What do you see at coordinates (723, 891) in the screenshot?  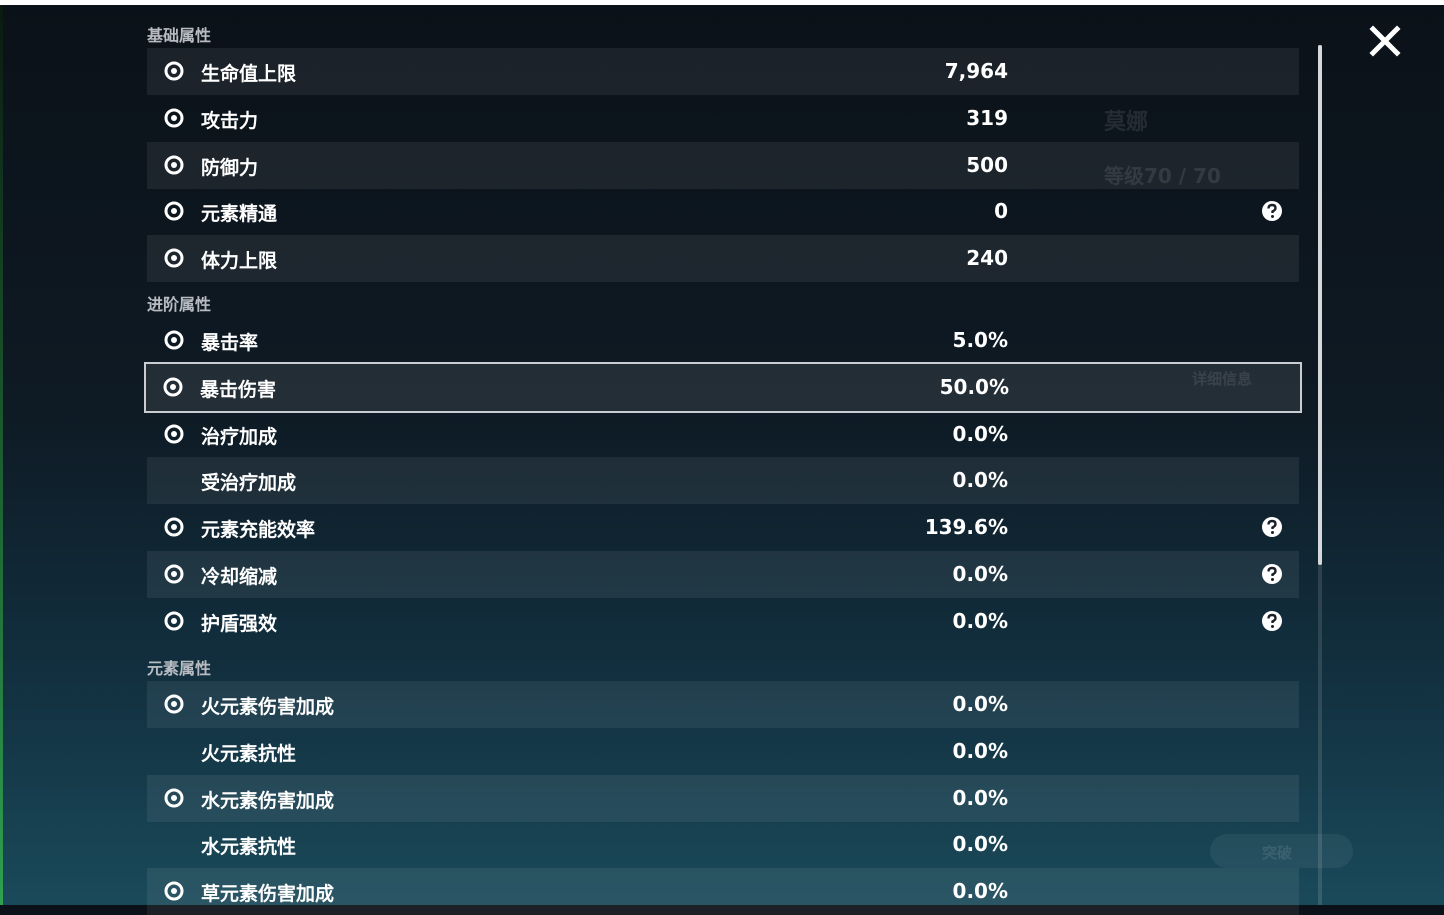 I see `attribute-row: 草元素伤害加成 0.0%` at bounding box center [723, 891].